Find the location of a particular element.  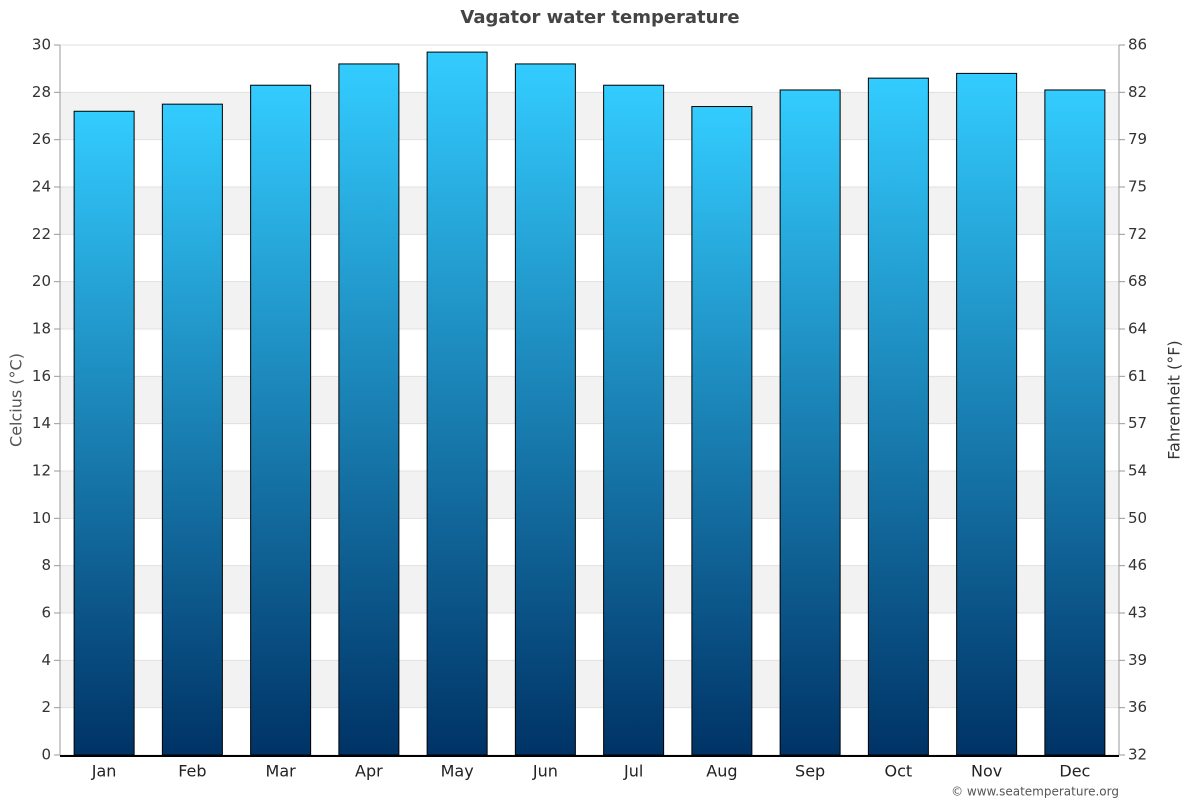

y2-tick-label: 32 is located at coordinates (1137, 755).